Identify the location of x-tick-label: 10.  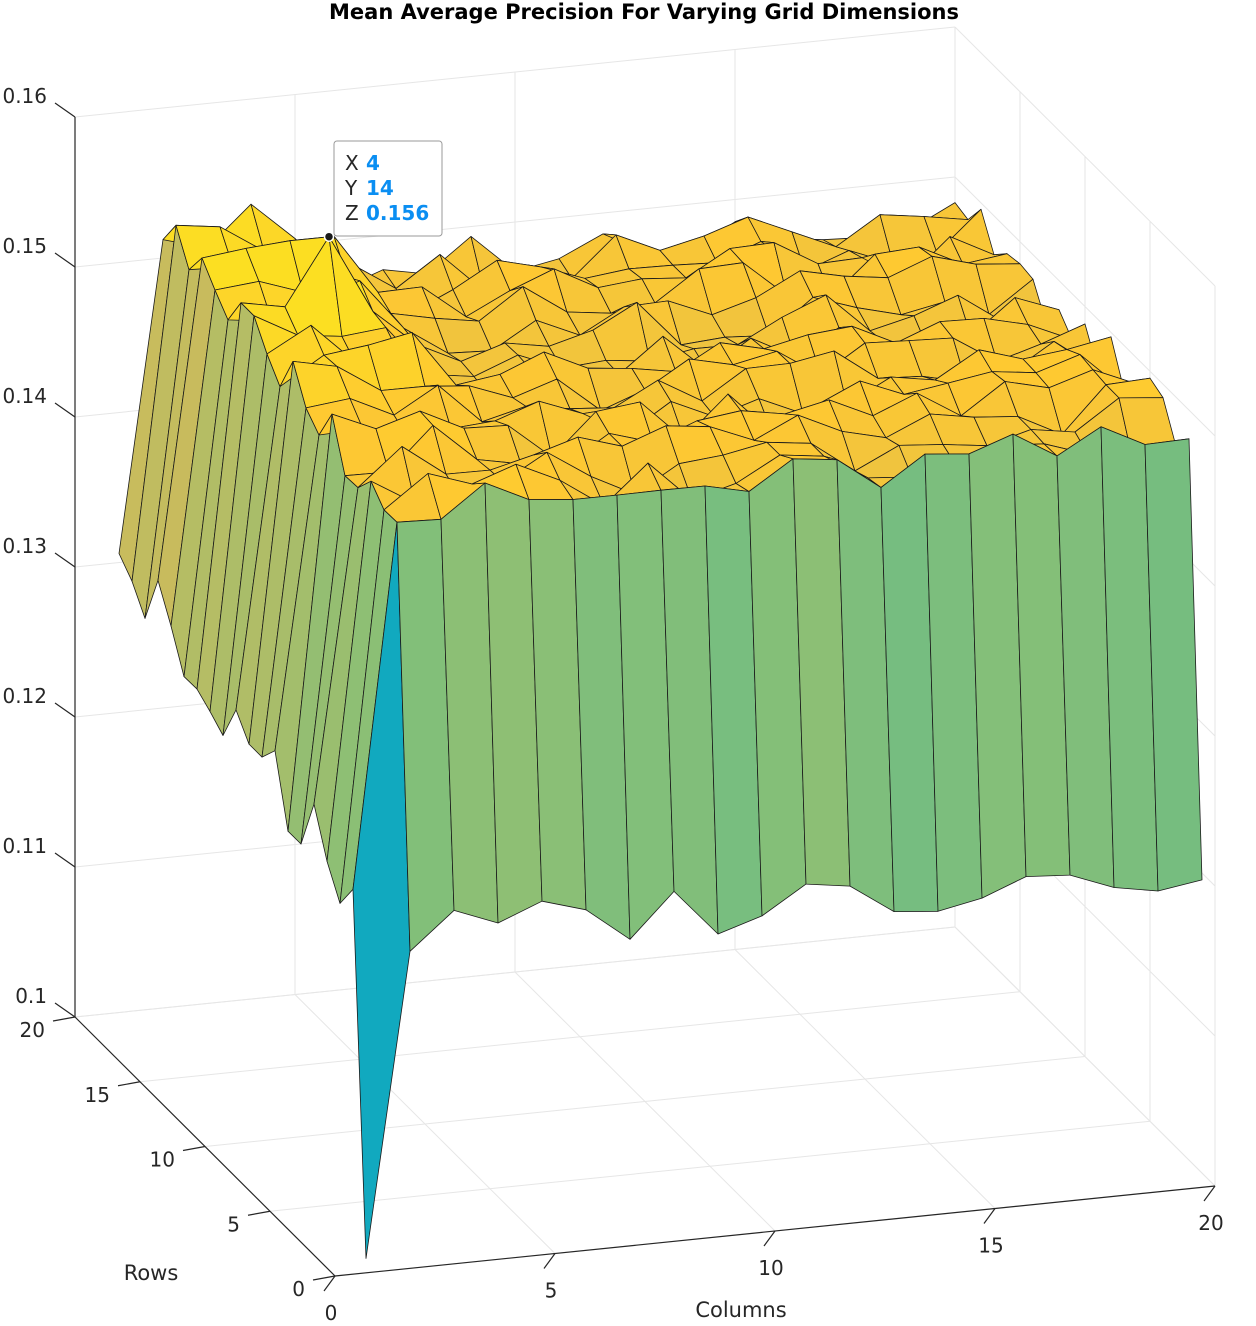
(770, 1268).